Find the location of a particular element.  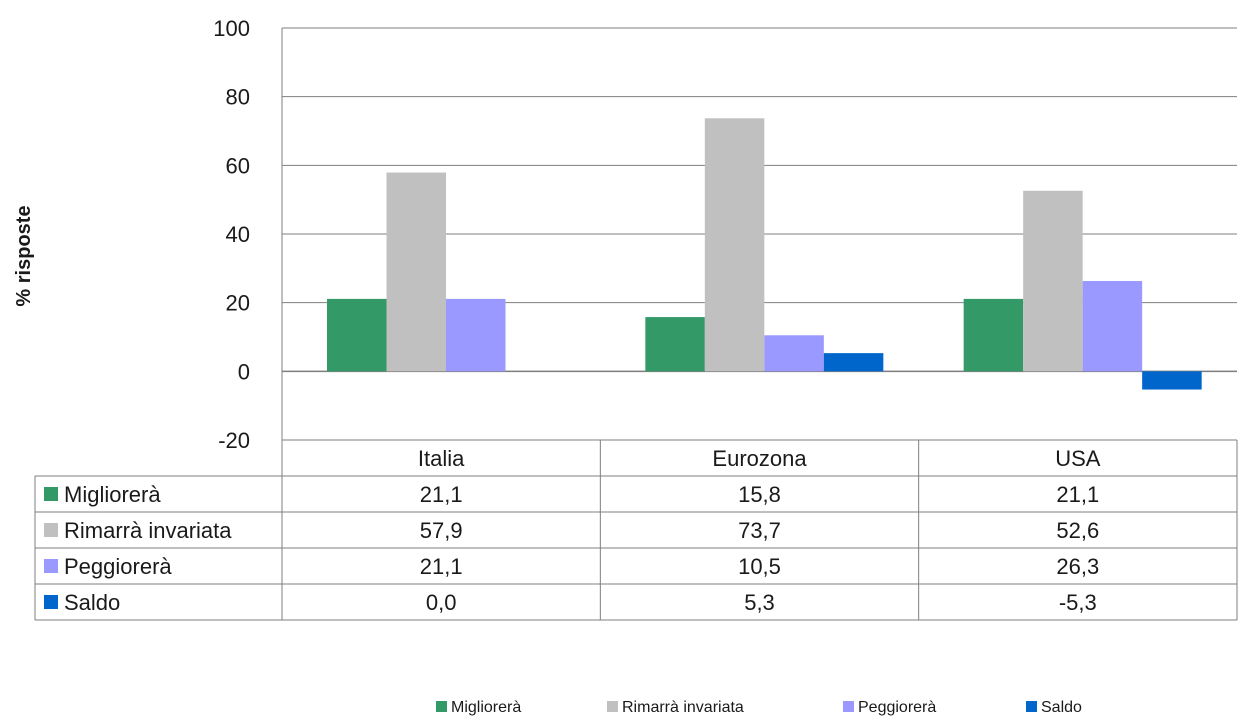

legend-label: Migliorerà is located at coordinates (486, 707).